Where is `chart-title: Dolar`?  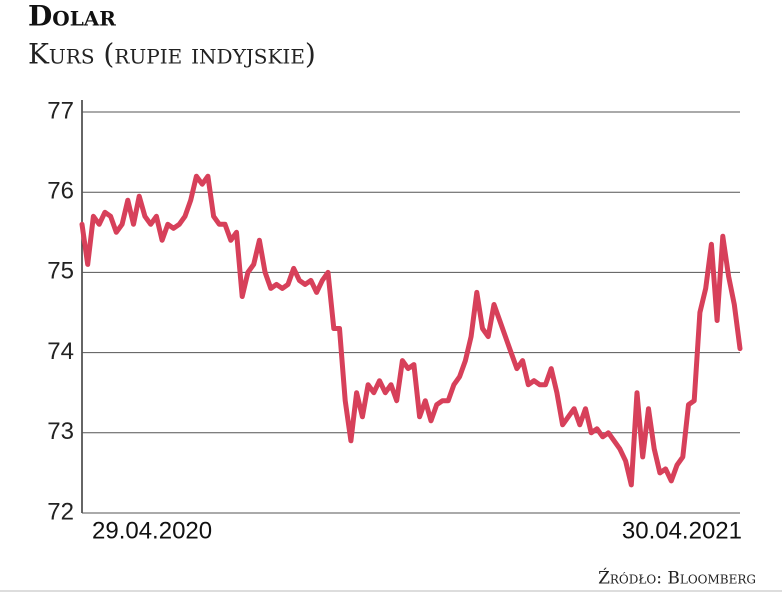 chart-title: Dolar is located at coordinates (72, 16).